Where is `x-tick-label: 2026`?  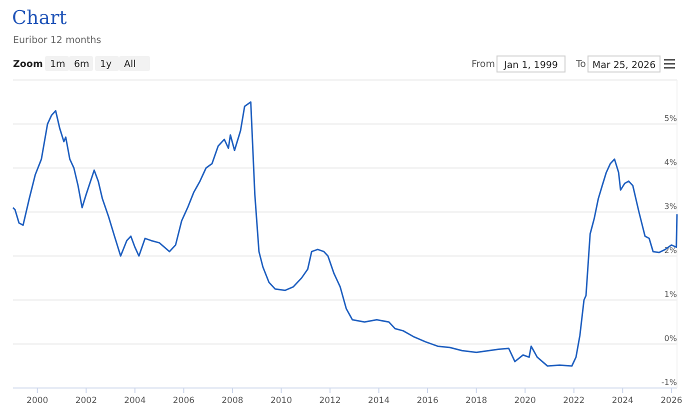
x-tick-label: 2026 is located at coordinates (671, 401).